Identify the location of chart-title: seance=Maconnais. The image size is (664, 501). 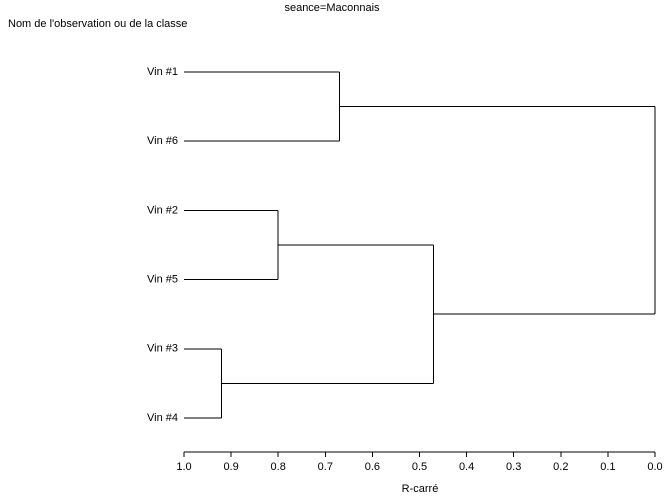
(332, 8).